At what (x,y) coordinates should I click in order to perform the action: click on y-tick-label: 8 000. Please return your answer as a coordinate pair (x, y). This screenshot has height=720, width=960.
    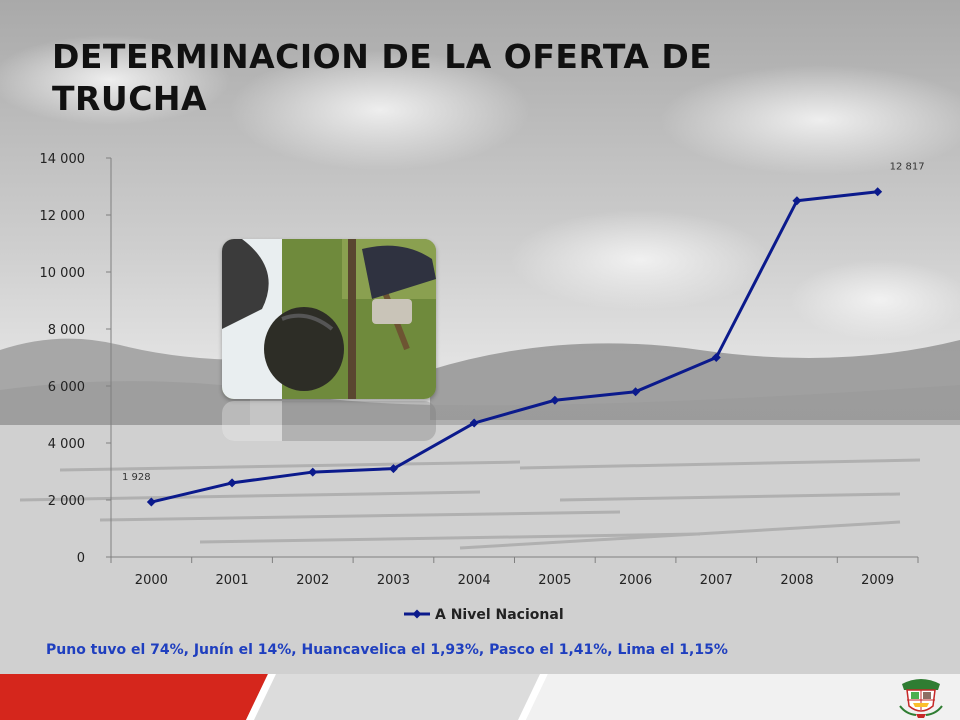
    Looking at the image, I should click on (66, 330).